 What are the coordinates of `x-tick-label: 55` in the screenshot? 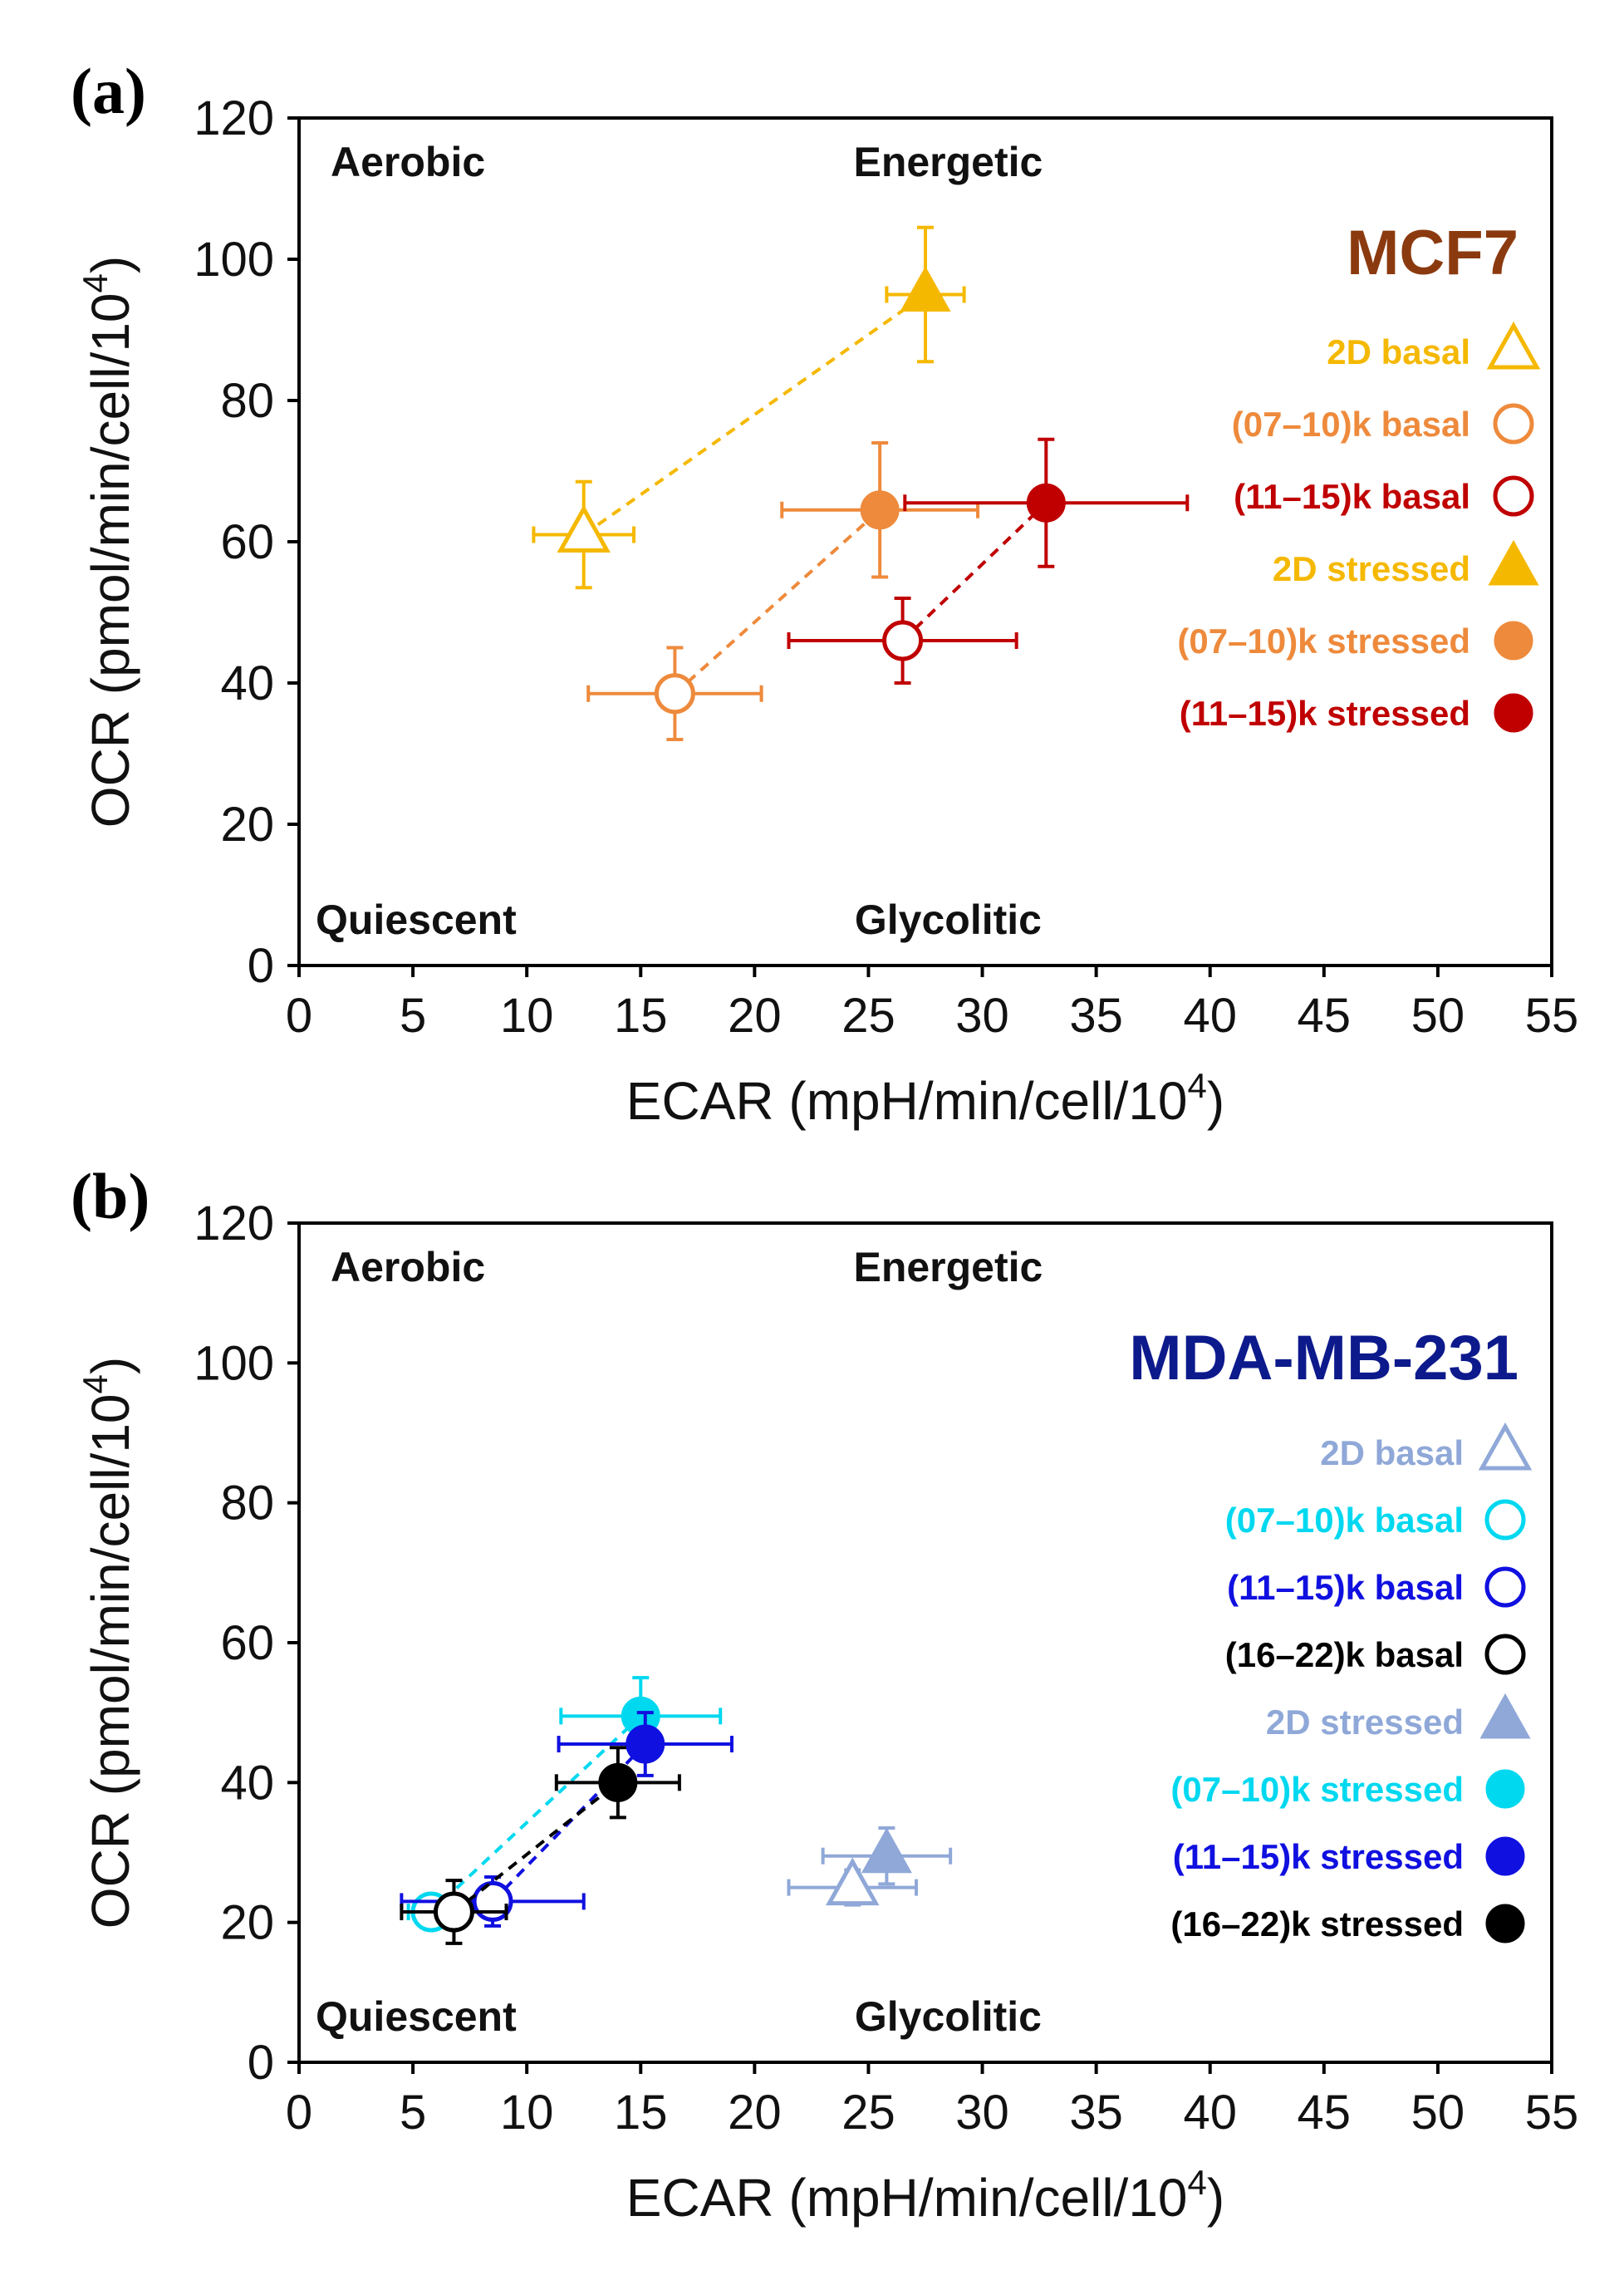 It's located at (1552, 1016).